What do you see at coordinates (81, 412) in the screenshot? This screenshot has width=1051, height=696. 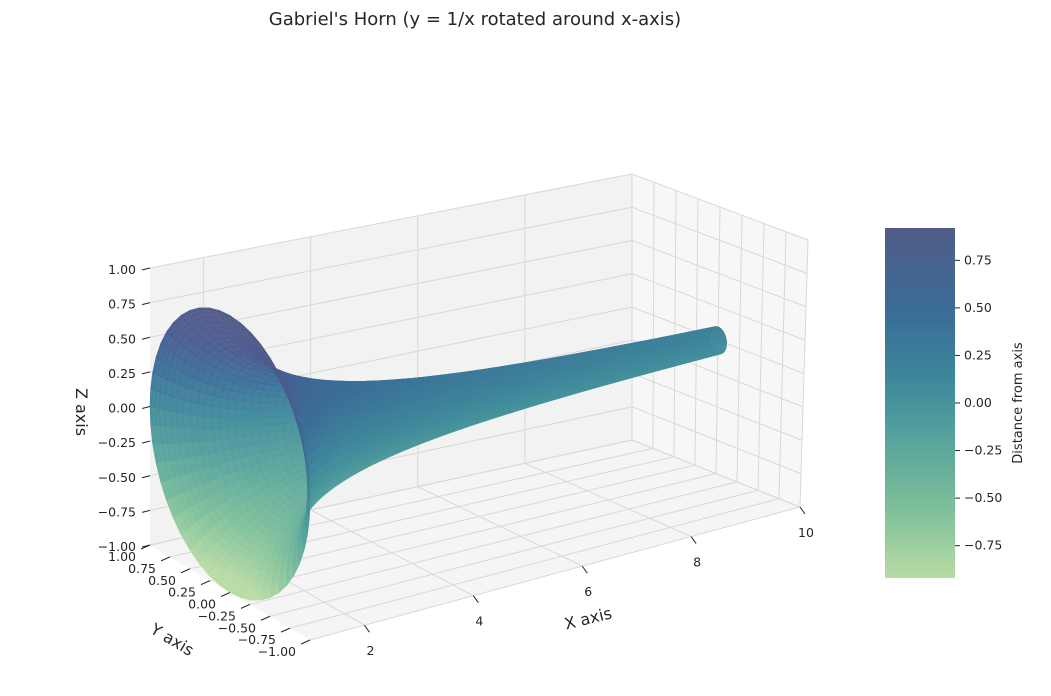 I see `z-axis-label: Z axis` at bounding box center [81, 412].